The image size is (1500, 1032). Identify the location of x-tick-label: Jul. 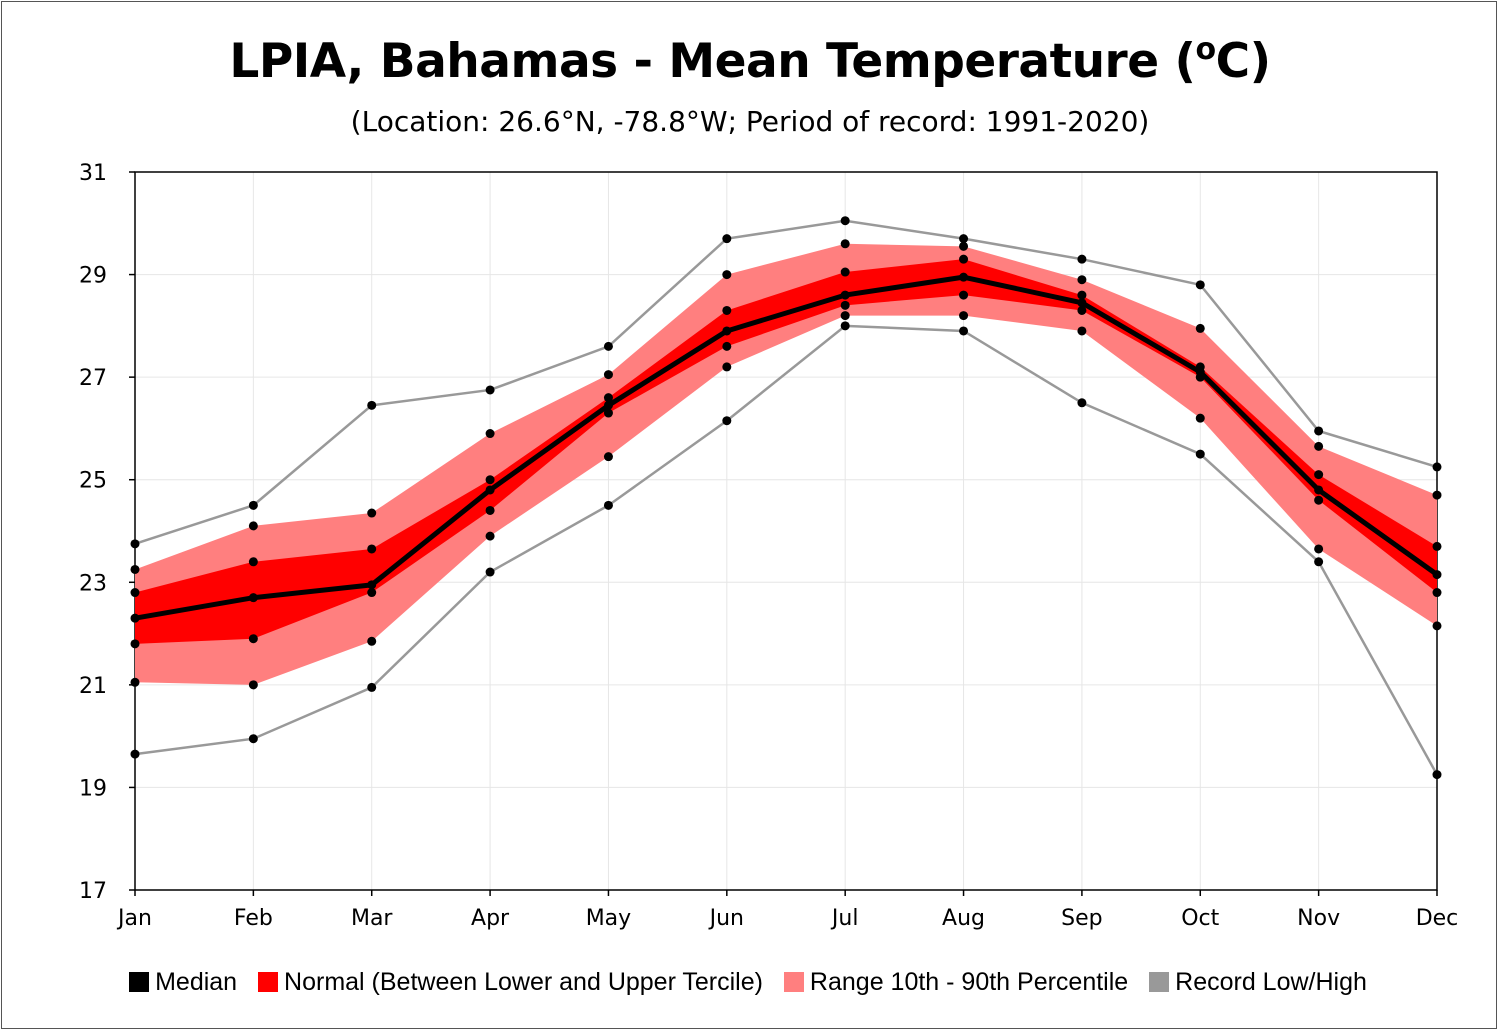
(844, 918).